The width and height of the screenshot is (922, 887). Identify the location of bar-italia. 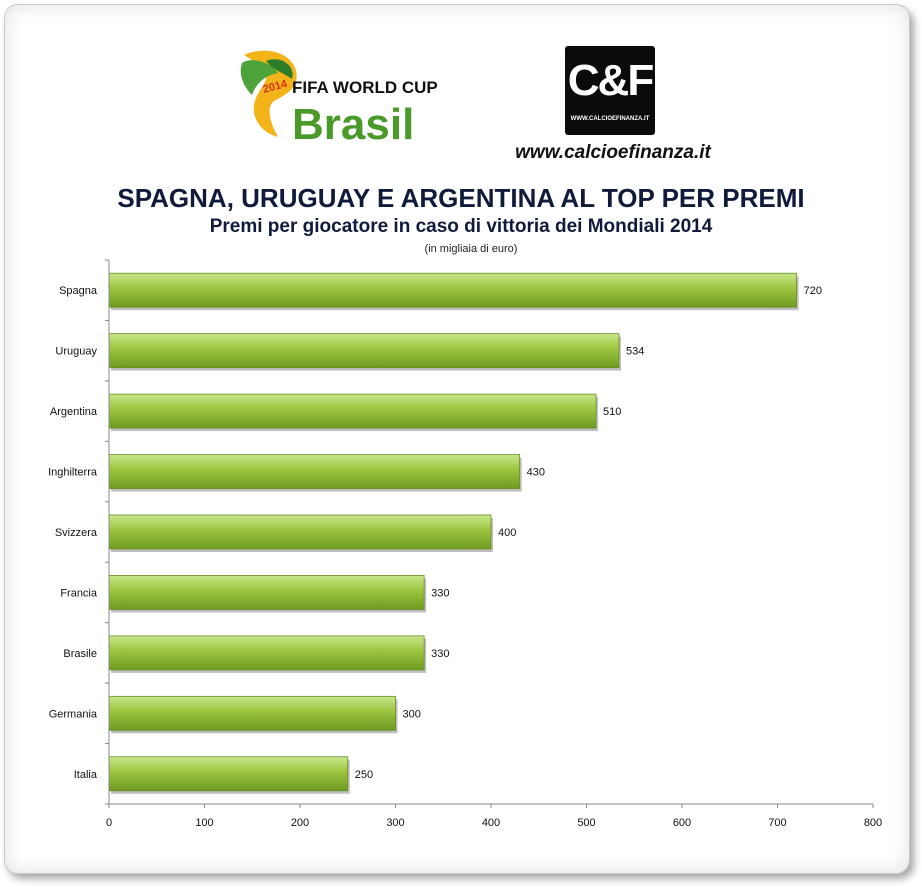
(228, 774).